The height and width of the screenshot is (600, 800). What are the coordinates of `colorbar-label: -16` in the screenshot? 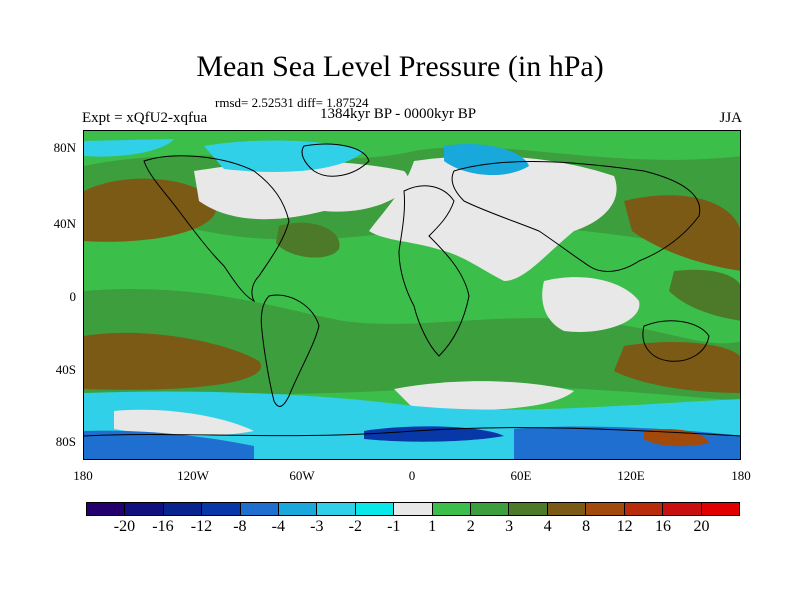 It's located at (163, 526).